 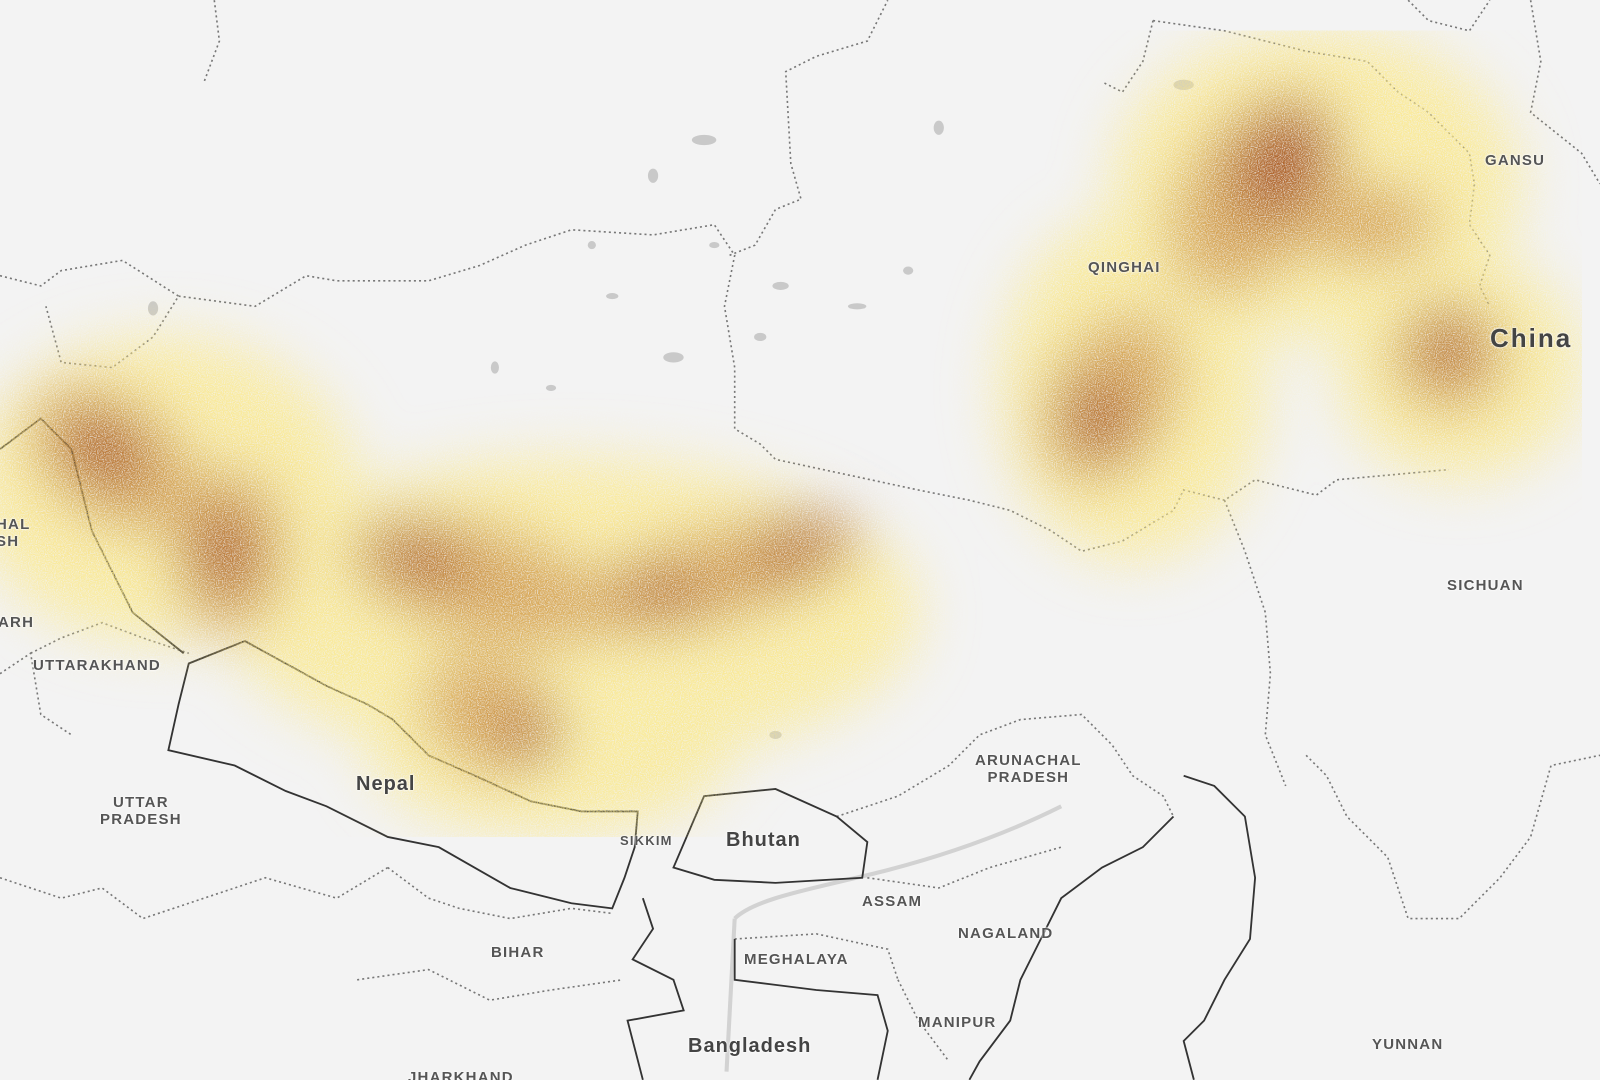 I want to click on label-bhutan: Bhutan, so click(x=763, y=840).